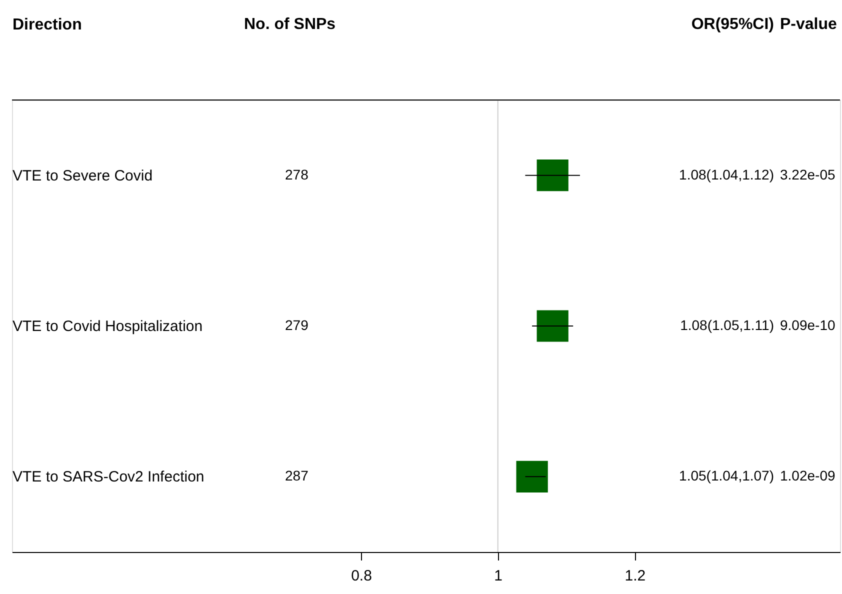  Describe the element at coordinates (297, 325) in the screenshot. I see `annotation: 279` at that location.